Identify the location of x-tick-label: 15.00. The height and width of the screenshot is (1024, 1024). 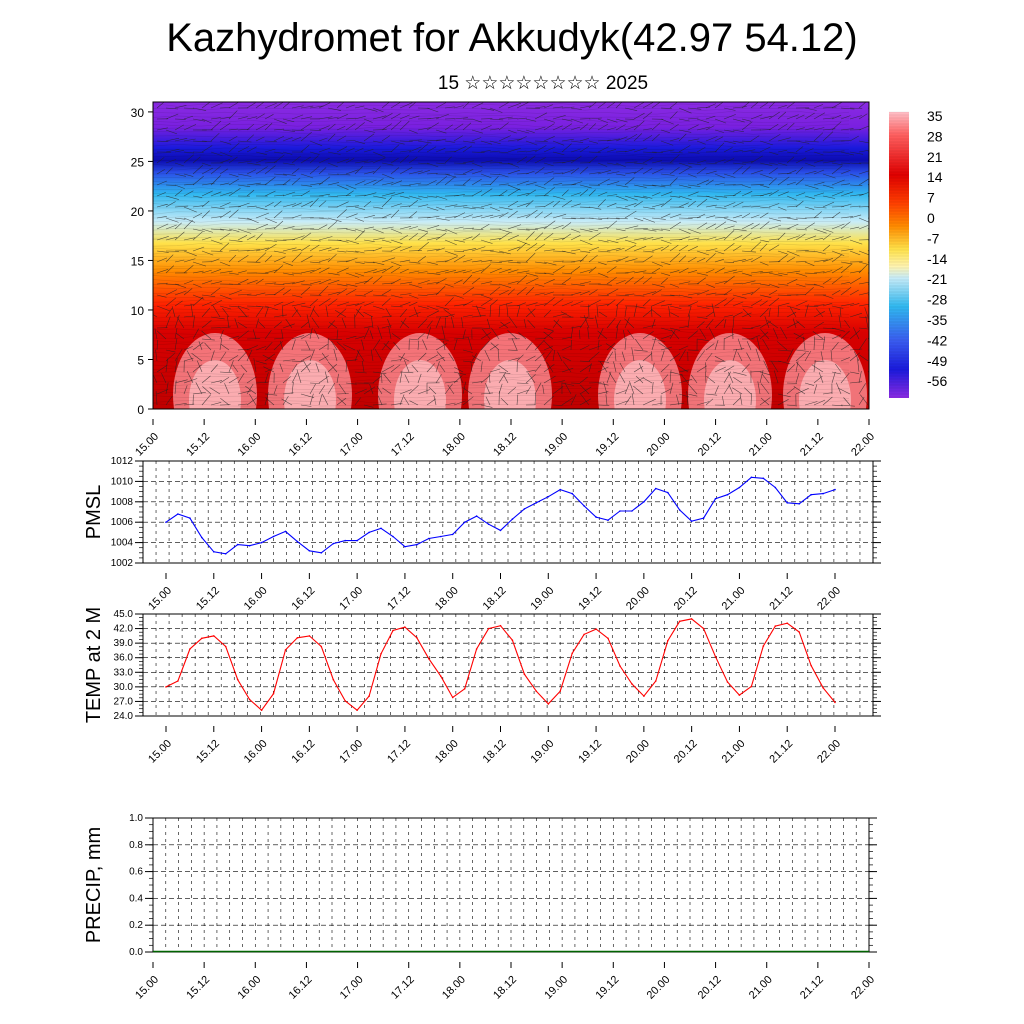
(147, 988).